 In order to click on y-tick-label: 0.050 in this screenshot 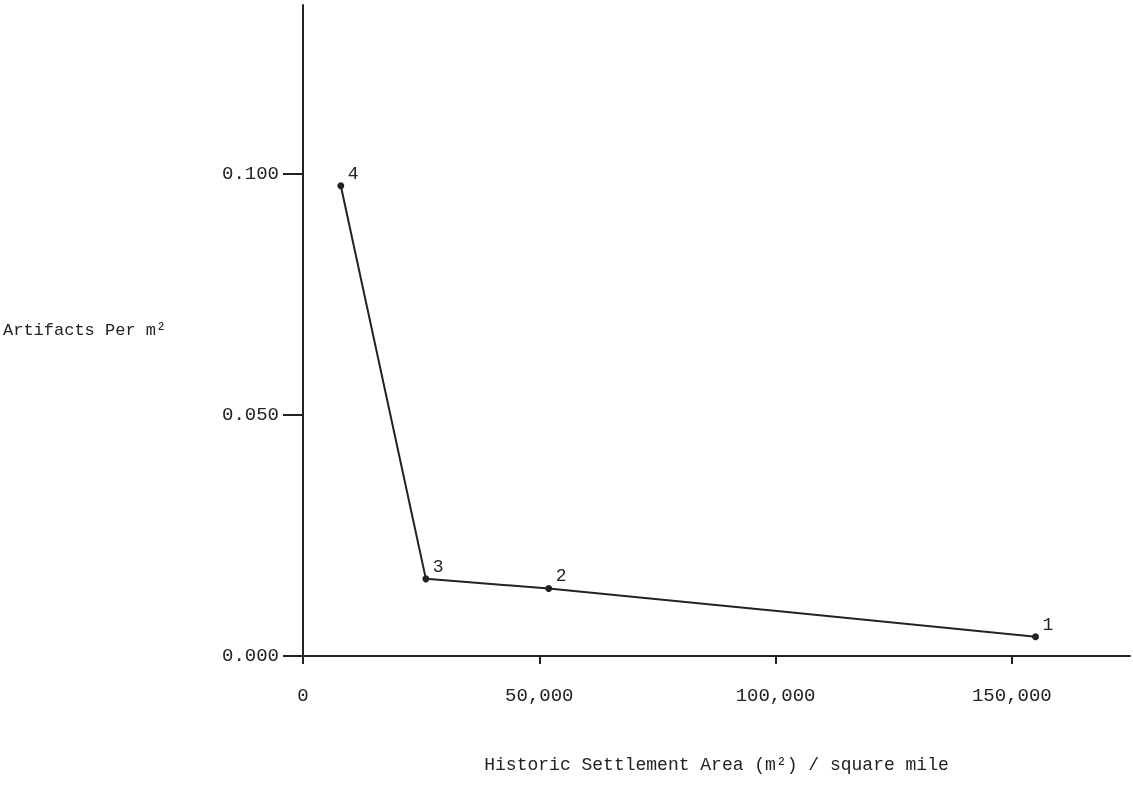, I will do `click(250, 414)`.